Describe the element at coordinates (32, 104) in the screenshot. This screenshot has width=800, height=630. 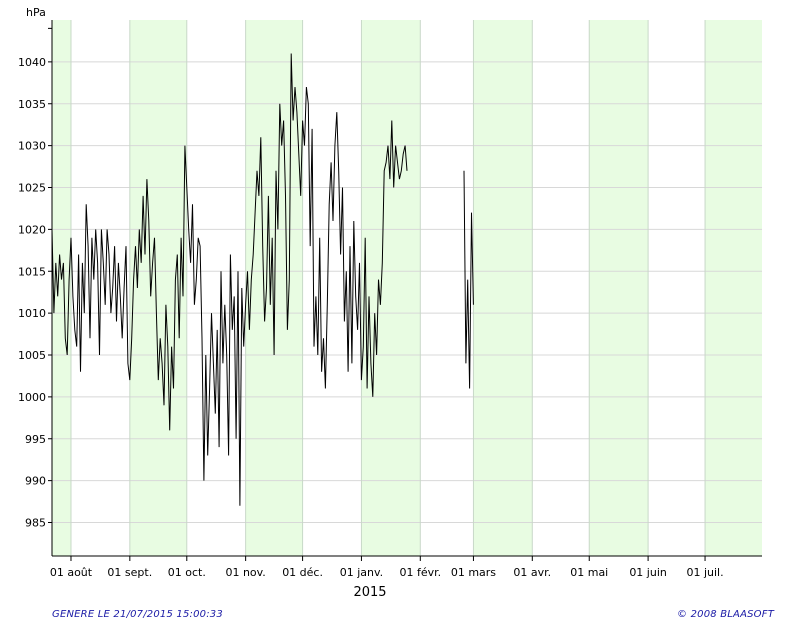
I see `y-tick-label: 1035` at that location.